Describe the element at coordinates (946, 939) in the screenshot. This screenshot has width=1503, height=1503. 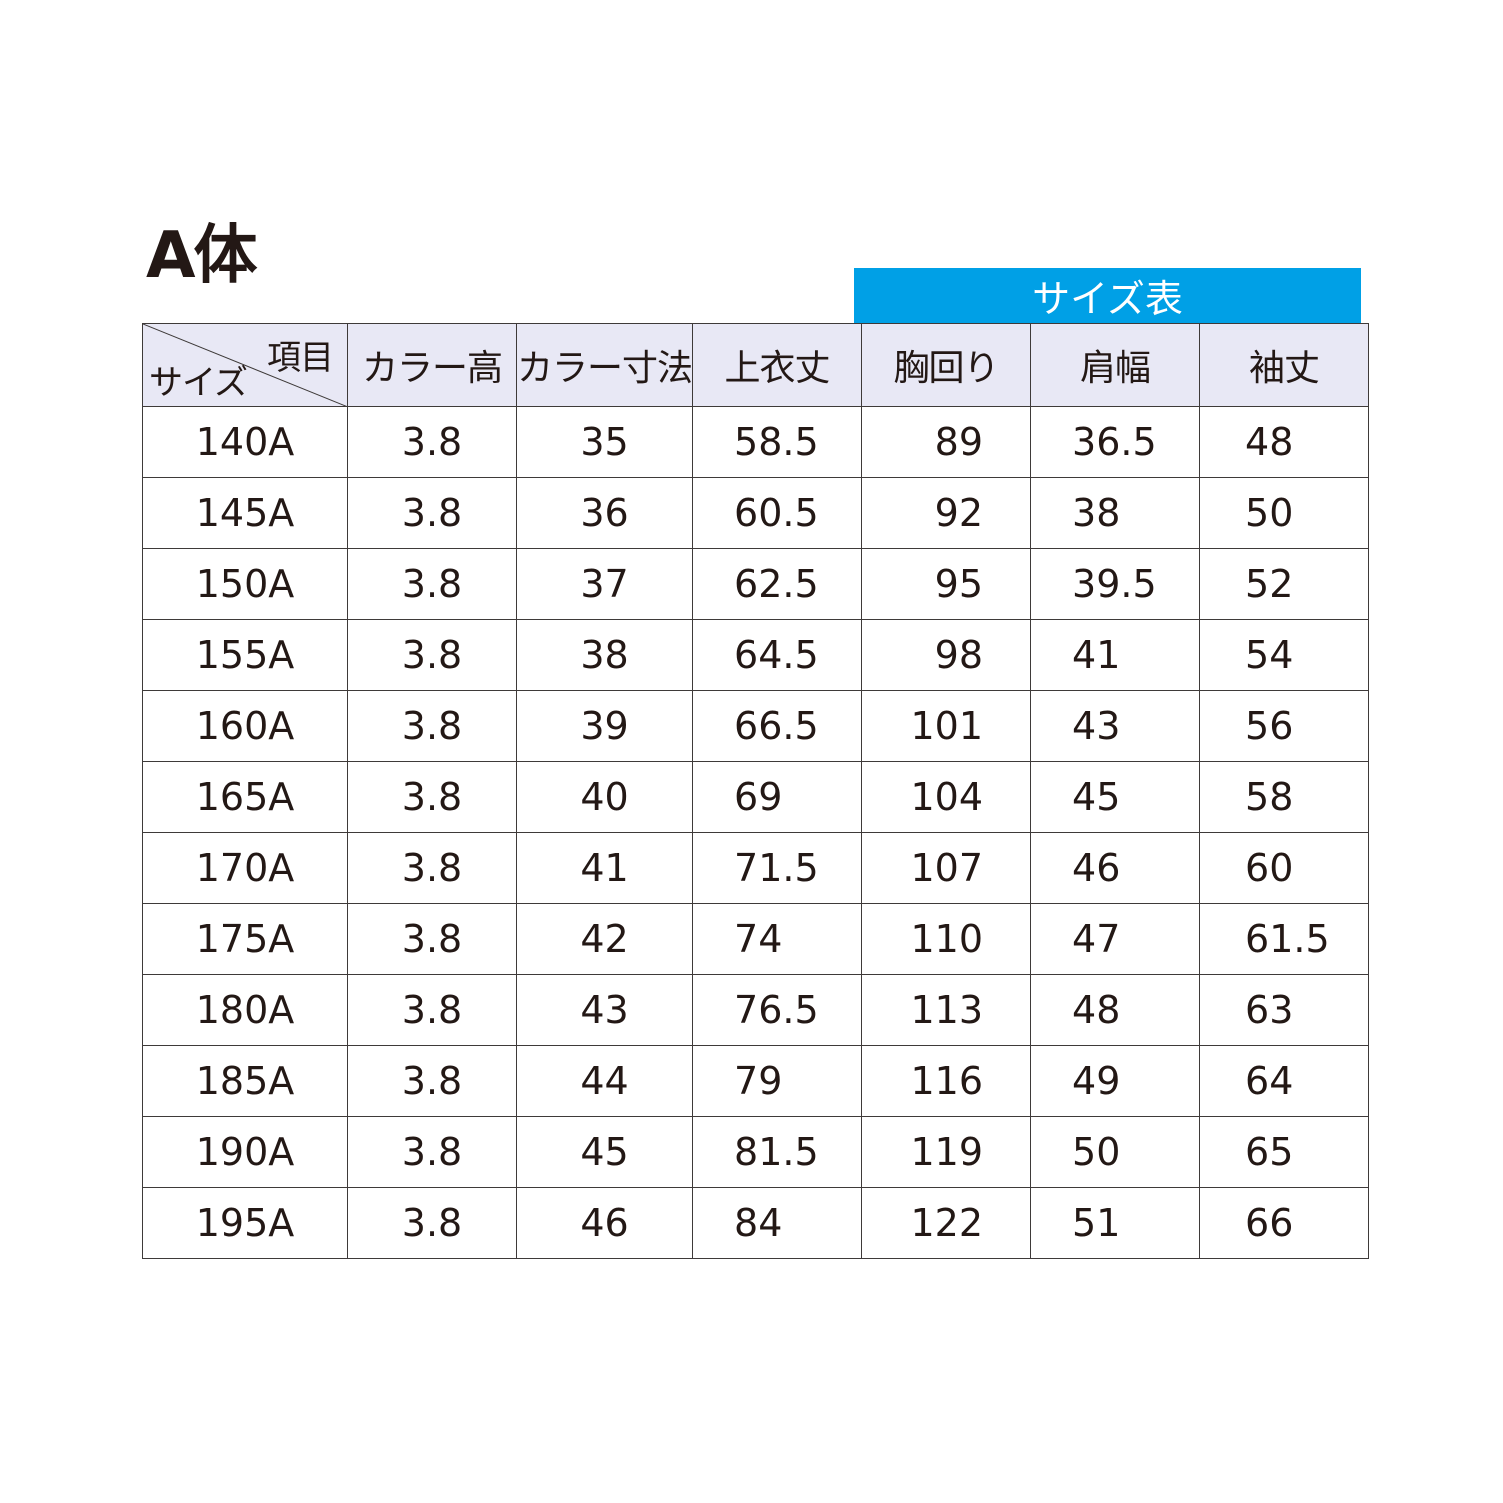
I see `value-cell: 110` at that location.